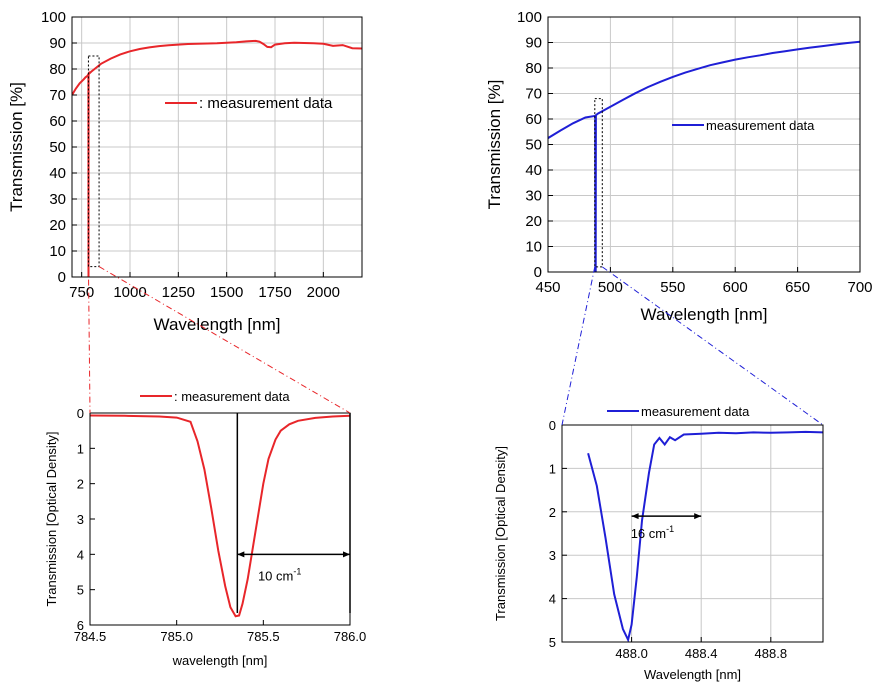 This screenshot has height=693, width=878. I want to click on y-tick-label: 6, so click(80, 625).